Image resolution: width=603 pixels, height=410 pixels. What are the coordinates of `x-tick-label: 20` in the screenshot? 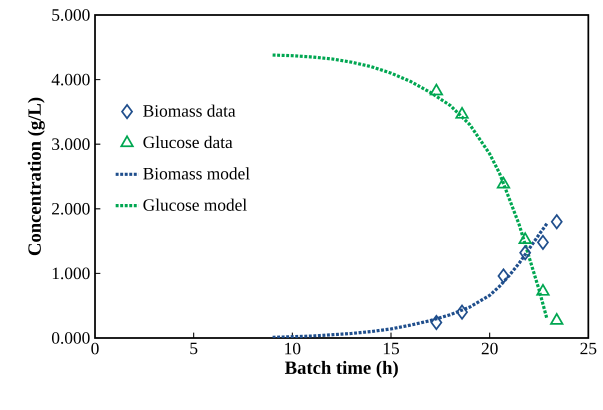 It's located at (490, 348).